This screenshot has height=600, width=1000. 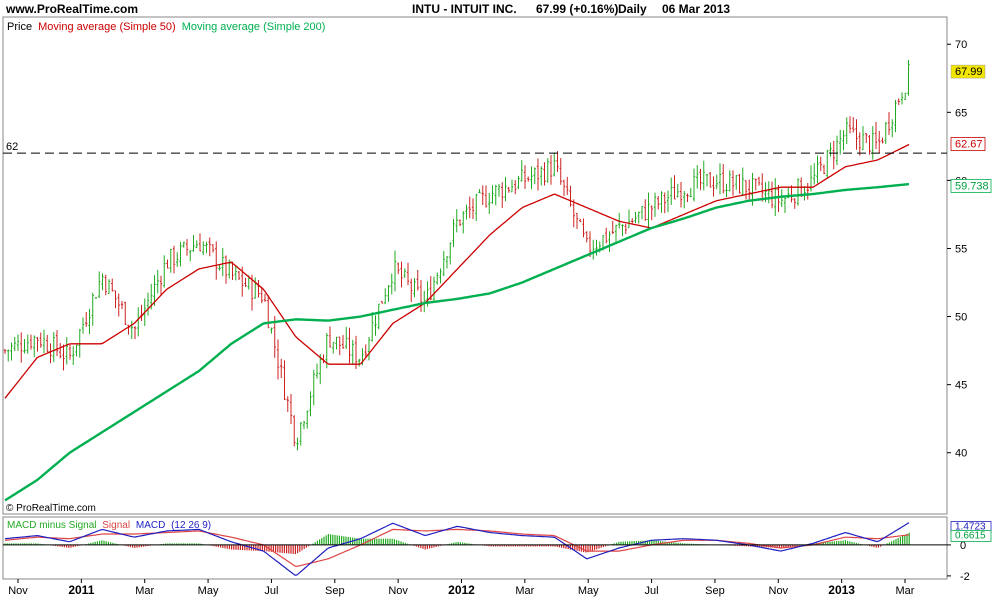 I want to click on price-y-axis: 40455055606570, so click(x=957, y=249).